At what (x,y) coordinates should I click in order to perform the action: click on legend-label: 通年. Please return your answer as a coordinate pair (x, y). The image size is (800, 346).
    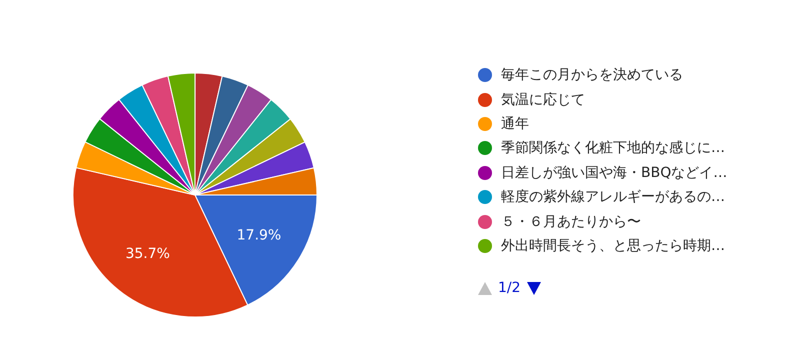
    Looking at the image, I should click on (515, 123).